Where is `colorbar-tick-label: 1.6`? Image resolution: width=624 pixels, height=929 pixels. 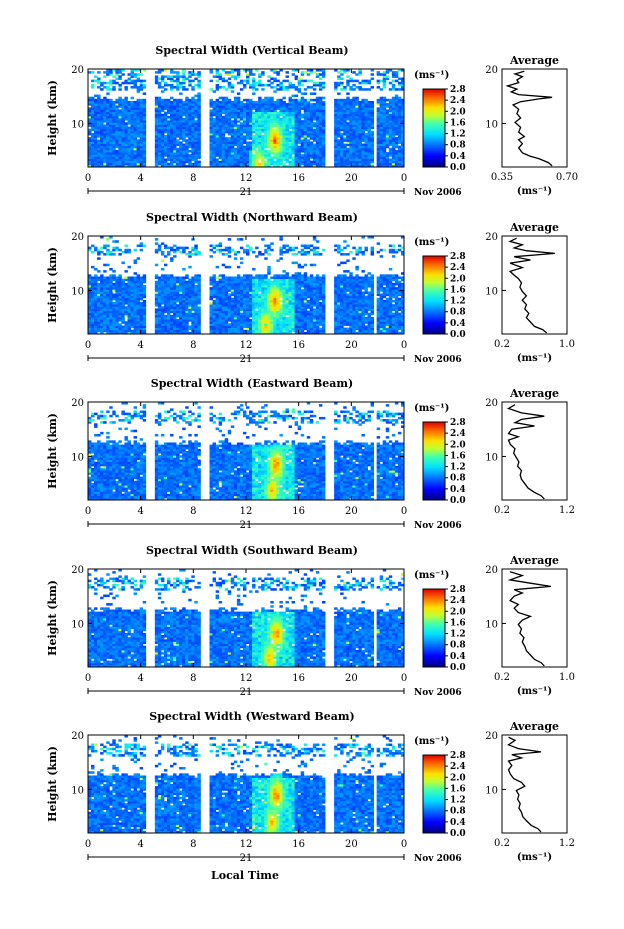 colorbar-tick-label: 1.6 is located at coordinates (458, 123).